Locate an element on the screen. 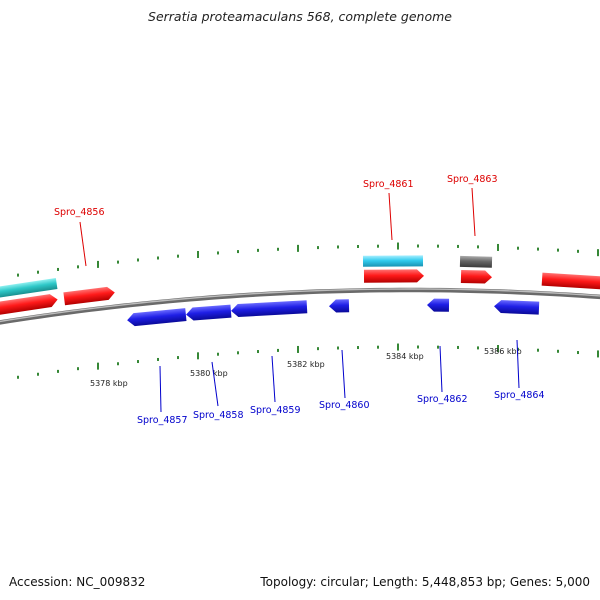 This screenshot has width=600, height=600. gene-forward-left is located at coordinates (29, 305).